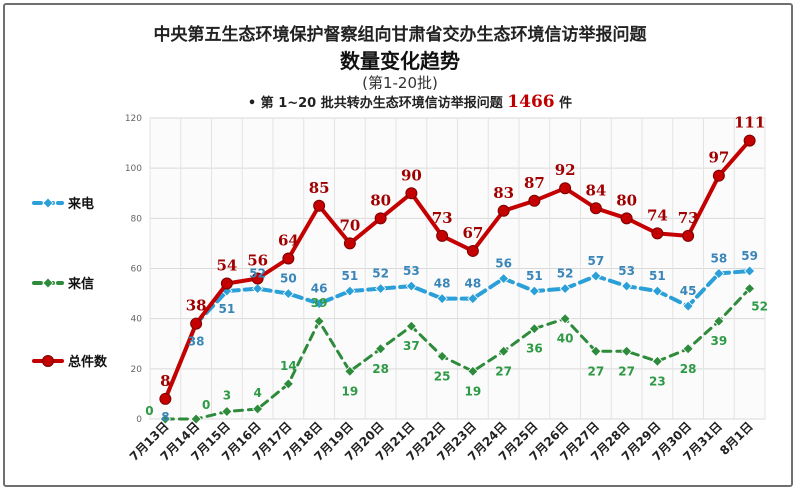 This screenshot has width=800, height=493. I want to click on total-data-label: 56, so click(257, 261).